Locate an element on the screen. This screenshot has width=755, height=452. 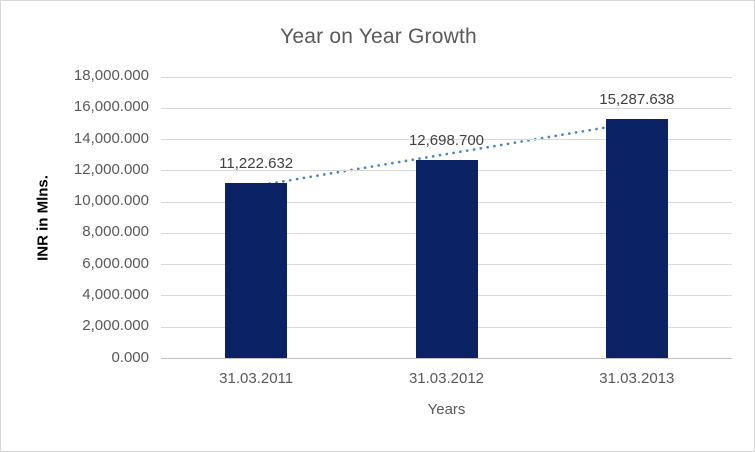
y-tick-label: 14,000.000 is located at coordinates (111, 138).